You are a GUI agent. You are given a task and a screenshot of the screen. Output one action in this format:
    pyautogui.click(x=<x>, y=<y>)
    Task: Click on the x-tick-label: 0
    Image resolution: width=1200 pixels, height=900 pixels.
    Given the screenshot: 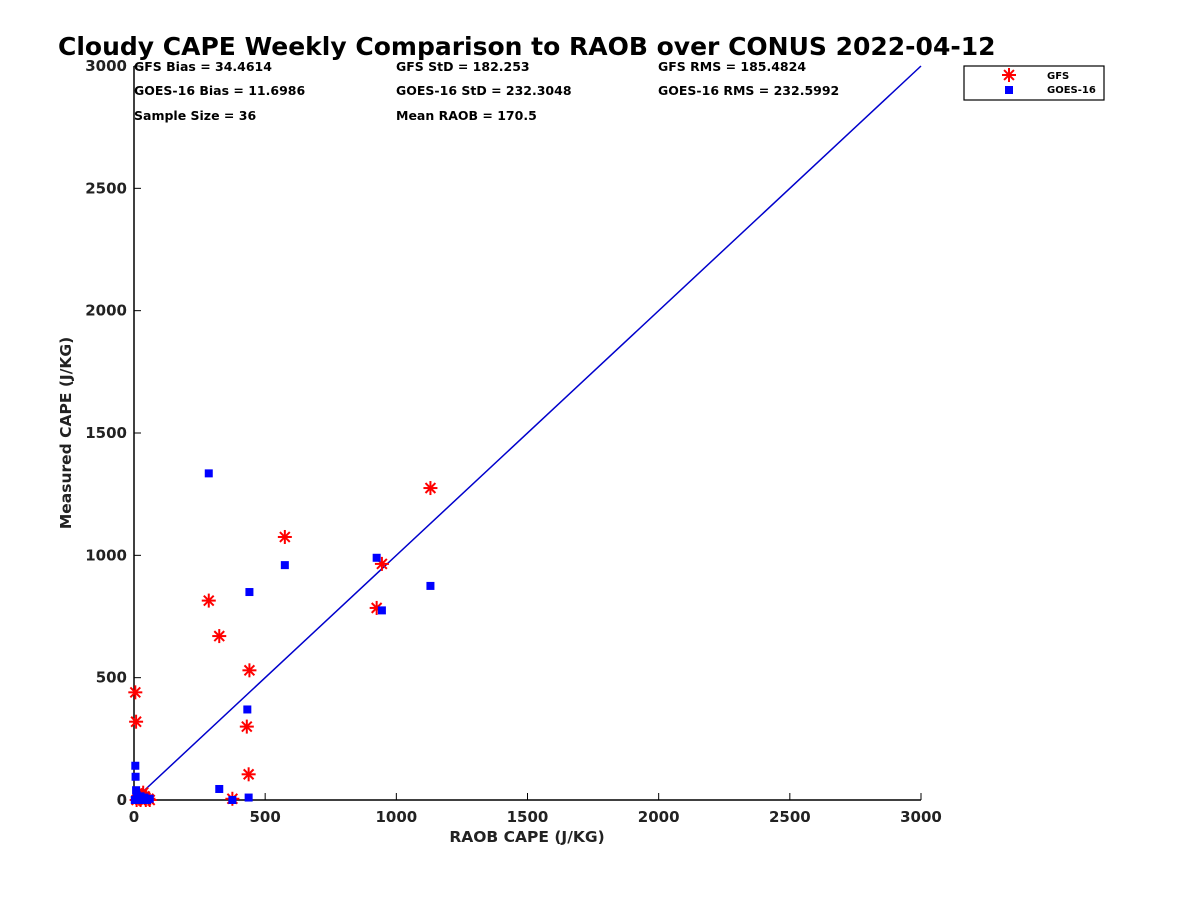 What is the action you would take?
    pyautogui.click(x=134, y=817)
    